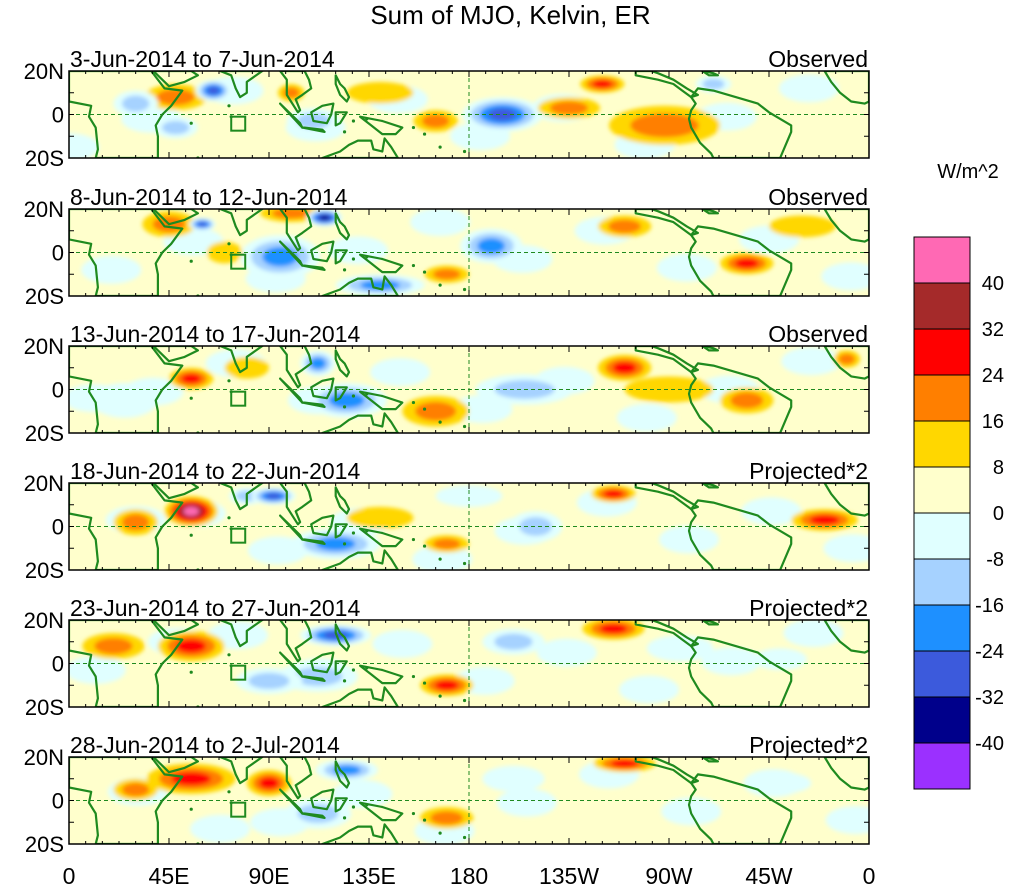  Describe the element at coordinates (469, 114) in the screenshot. I see `anomaly-field` at that location.